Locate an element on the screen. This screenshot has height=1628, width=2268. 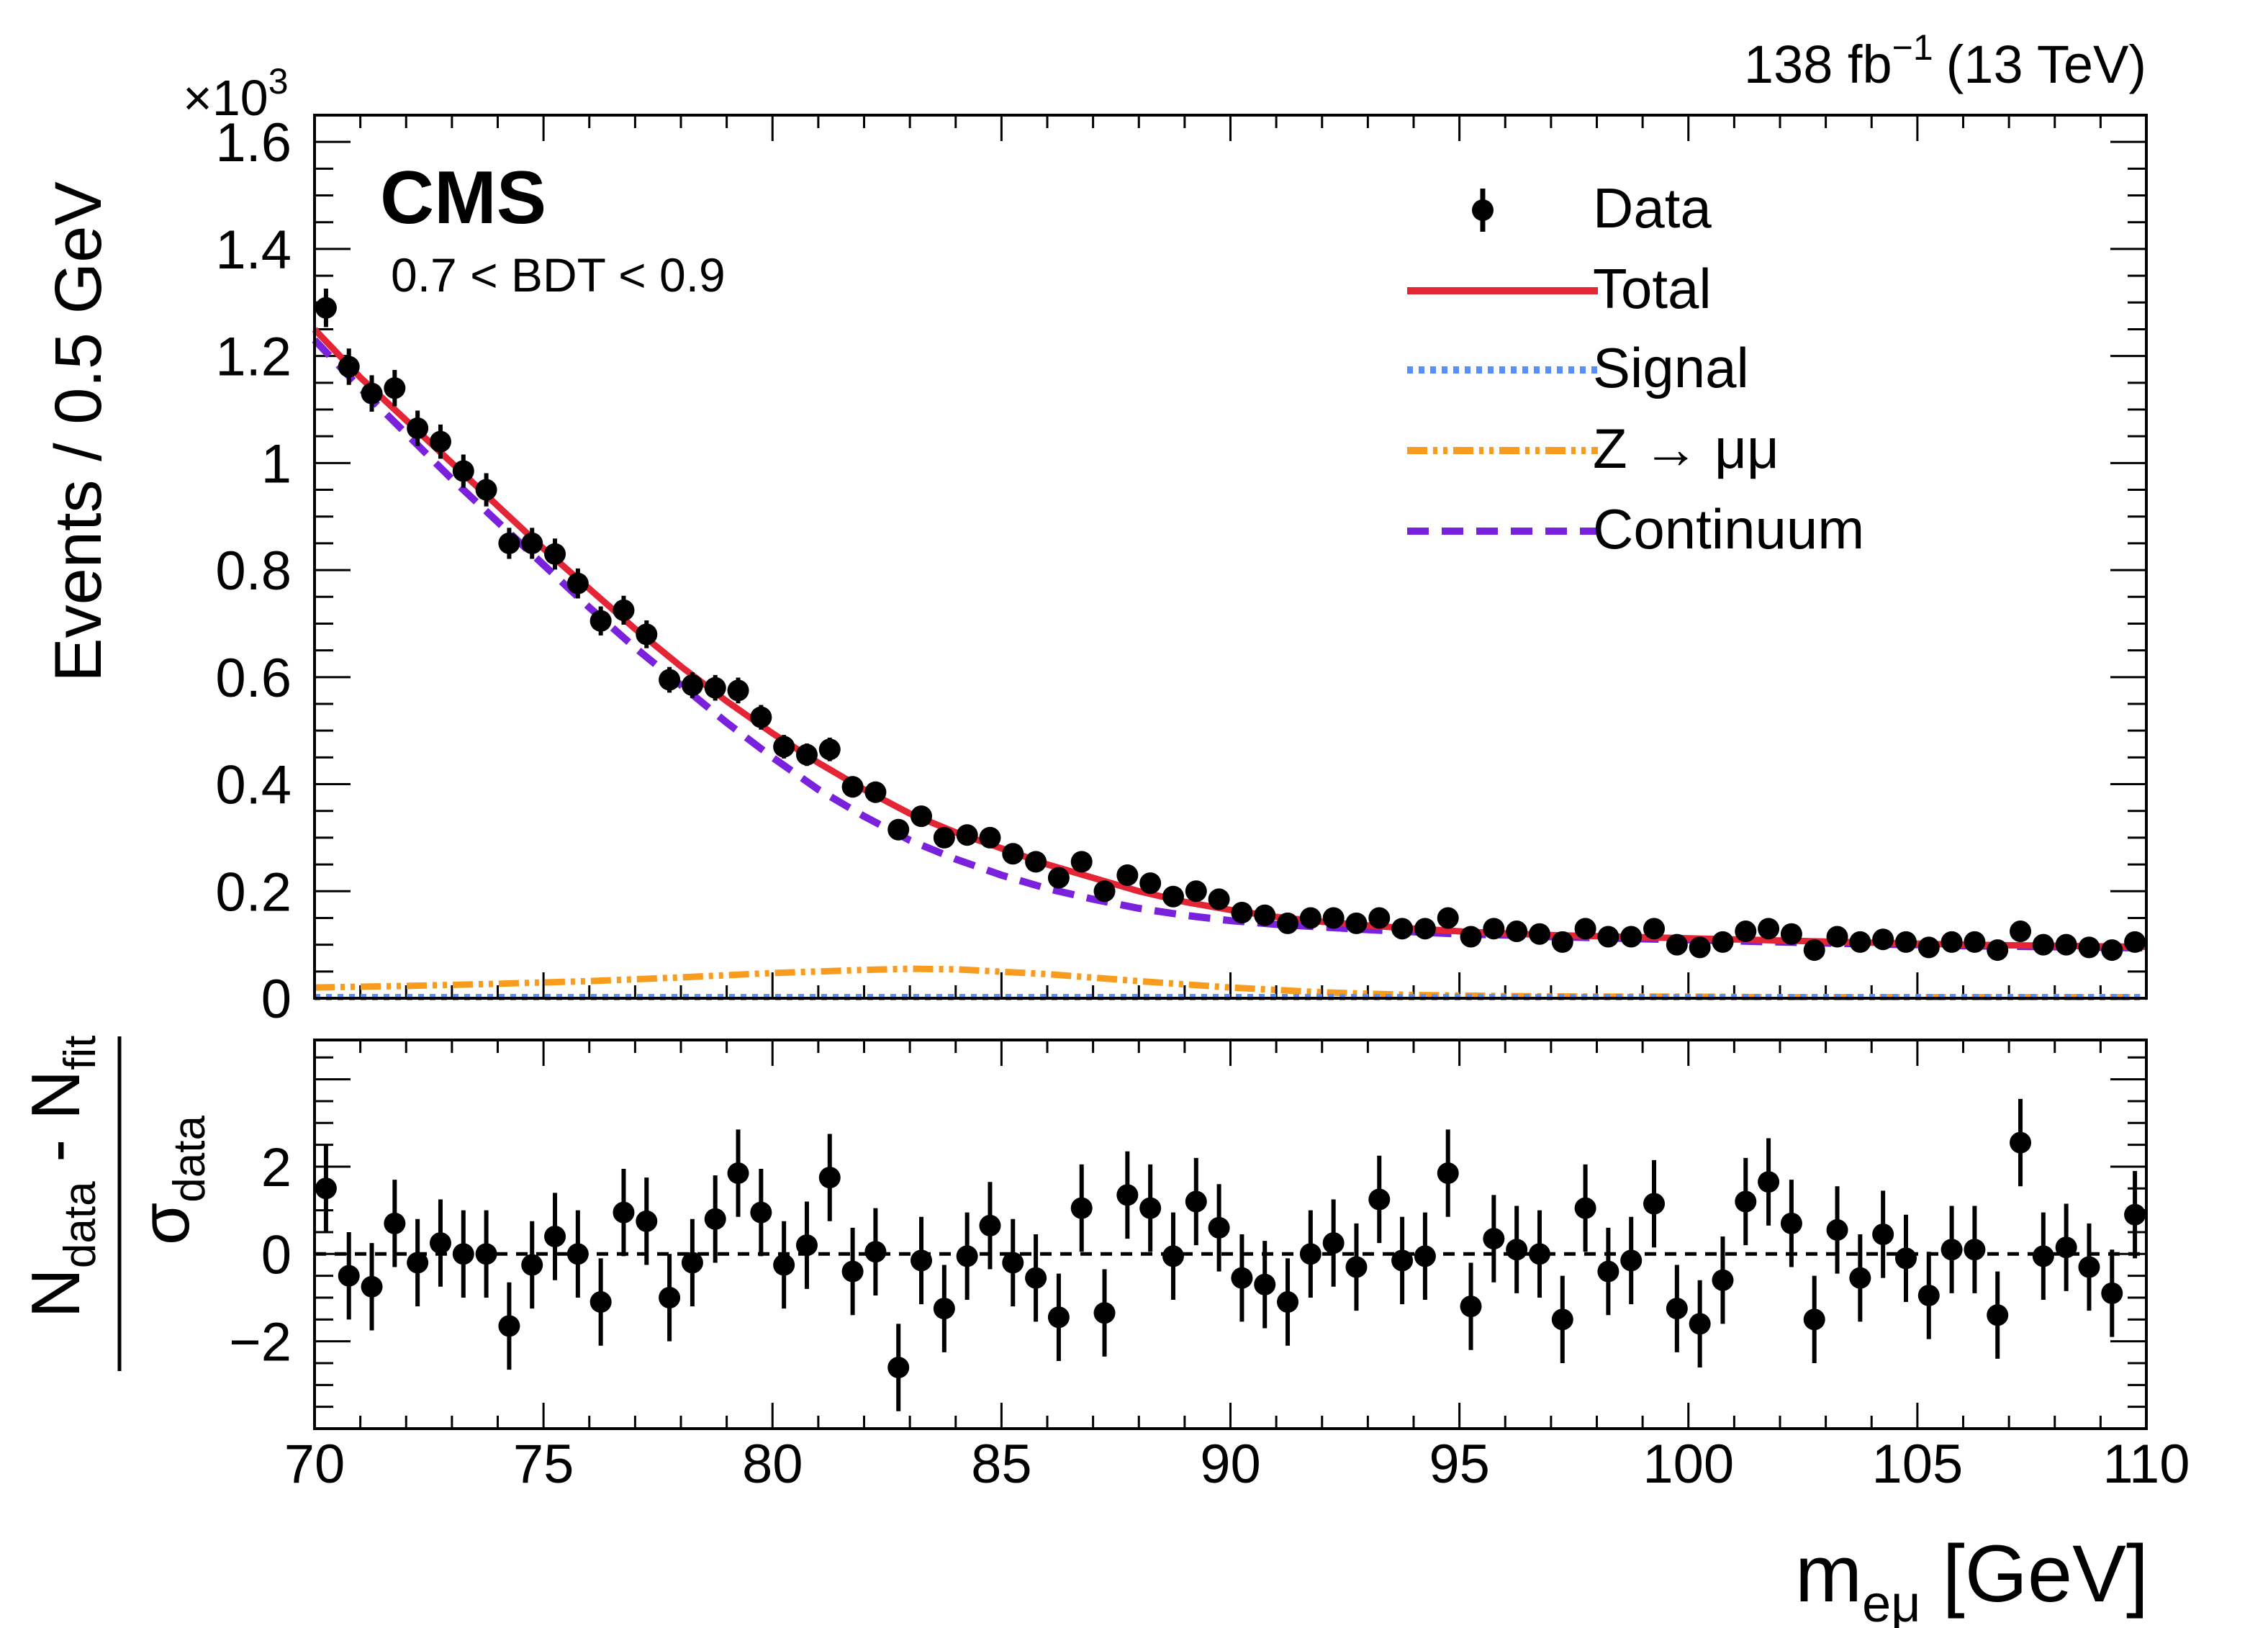
x-tick-label: 95 is located at coordinates (1459, 1464).